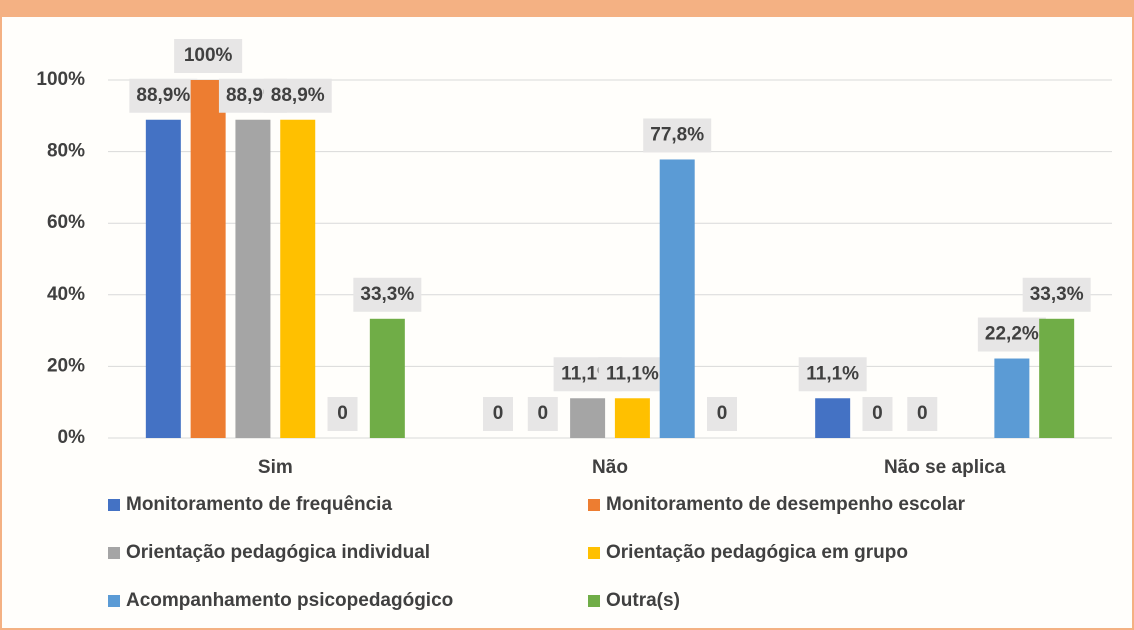 This screenshot has width=1134, height=630. What do you see at coordinates (567, 8) in the screenshot?
I see `header-strip` at bounding box center [567, 8].